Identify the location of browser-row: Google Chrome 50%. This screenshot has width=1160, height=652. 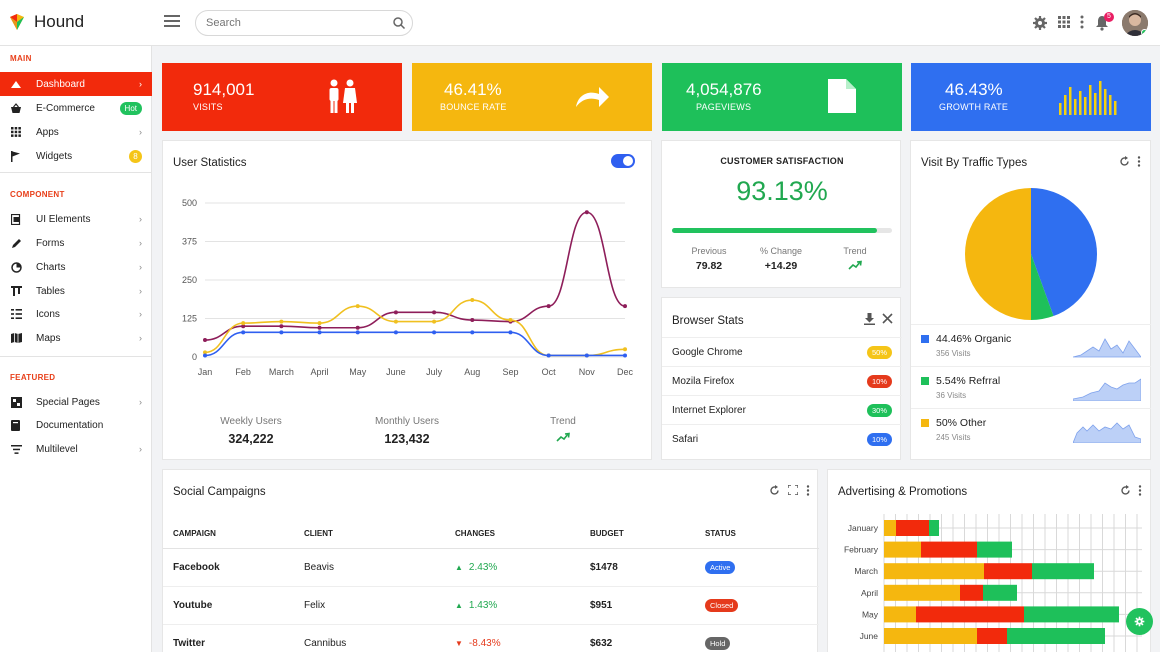
(782, 351).